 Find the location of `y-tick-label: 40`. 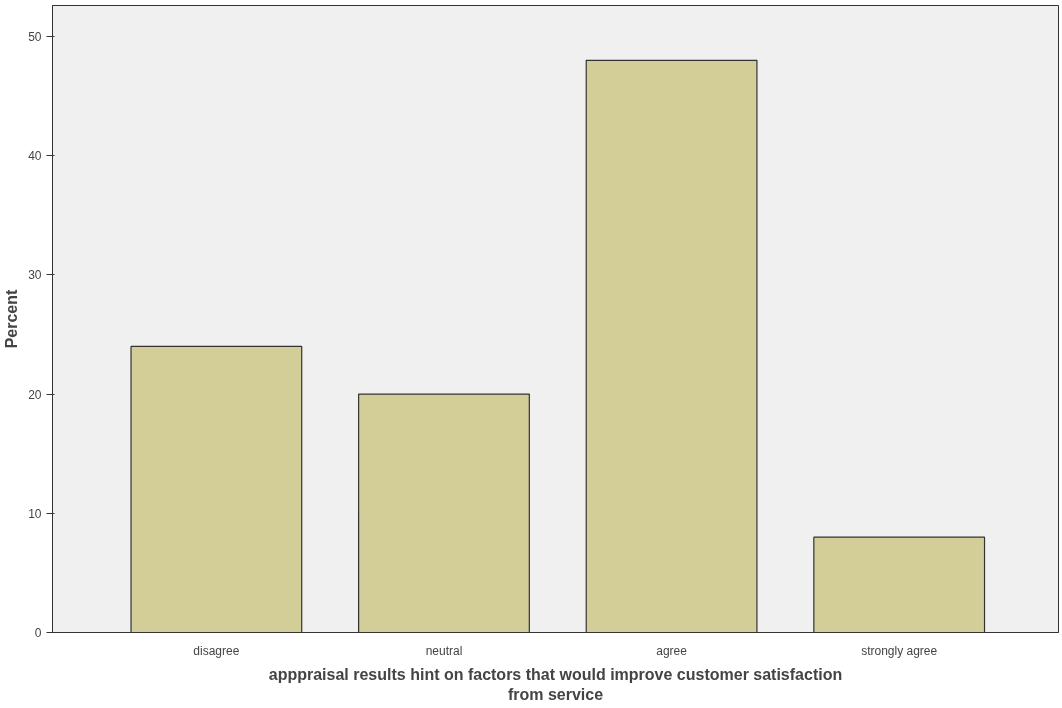

y-tick-label: 40 is located at coordinates (35, 156).